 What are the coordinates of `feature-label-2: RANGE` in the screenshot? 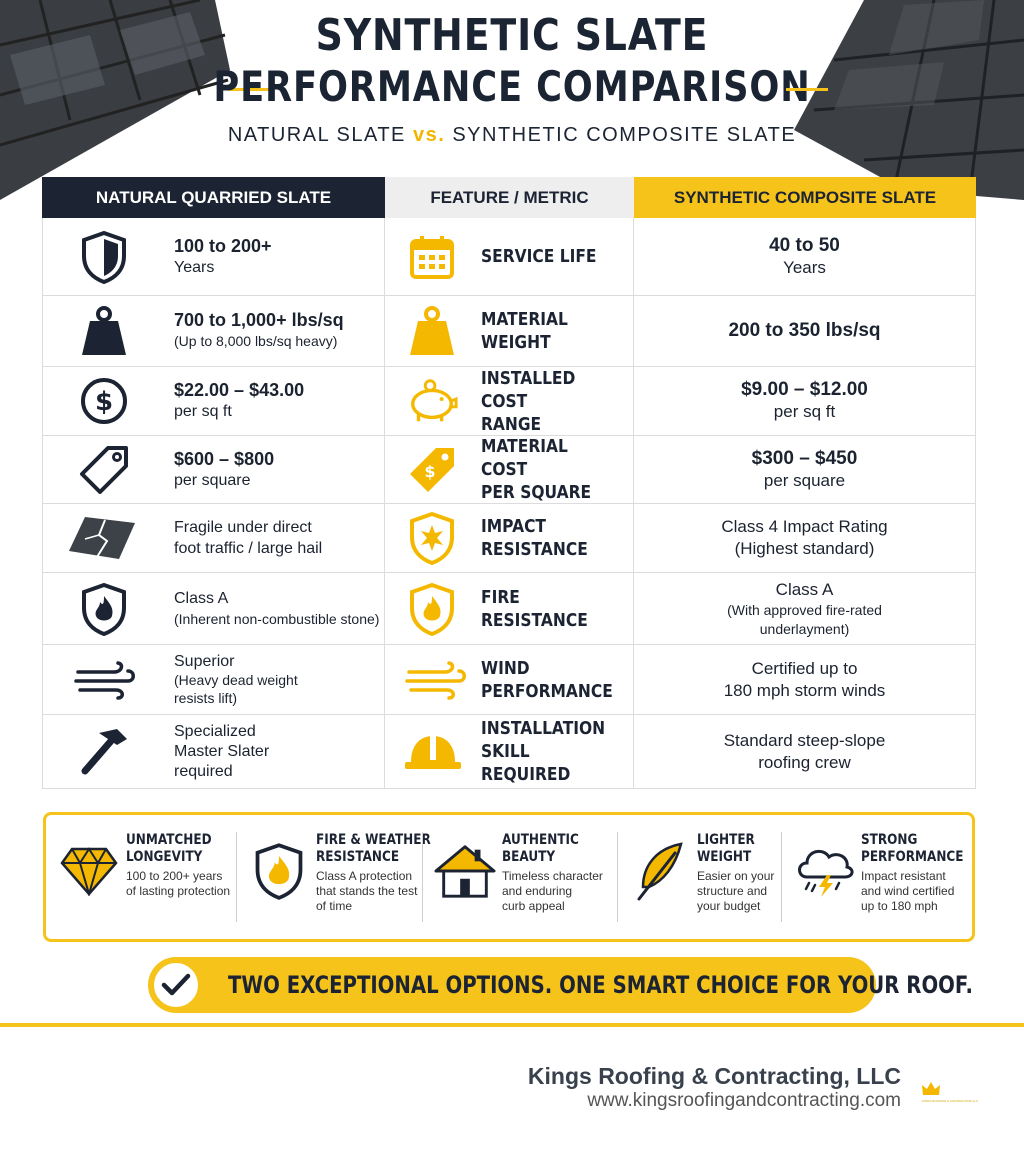 It's located at (511, 424).